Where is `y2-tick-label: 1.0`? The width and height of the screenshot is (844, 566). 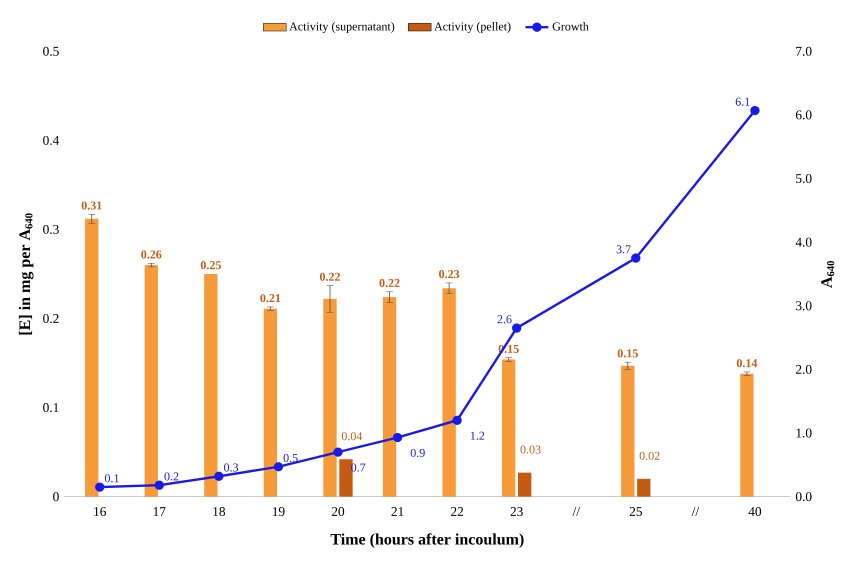 y2-tick-label: 1.0 is located at coordinates (804, 433).